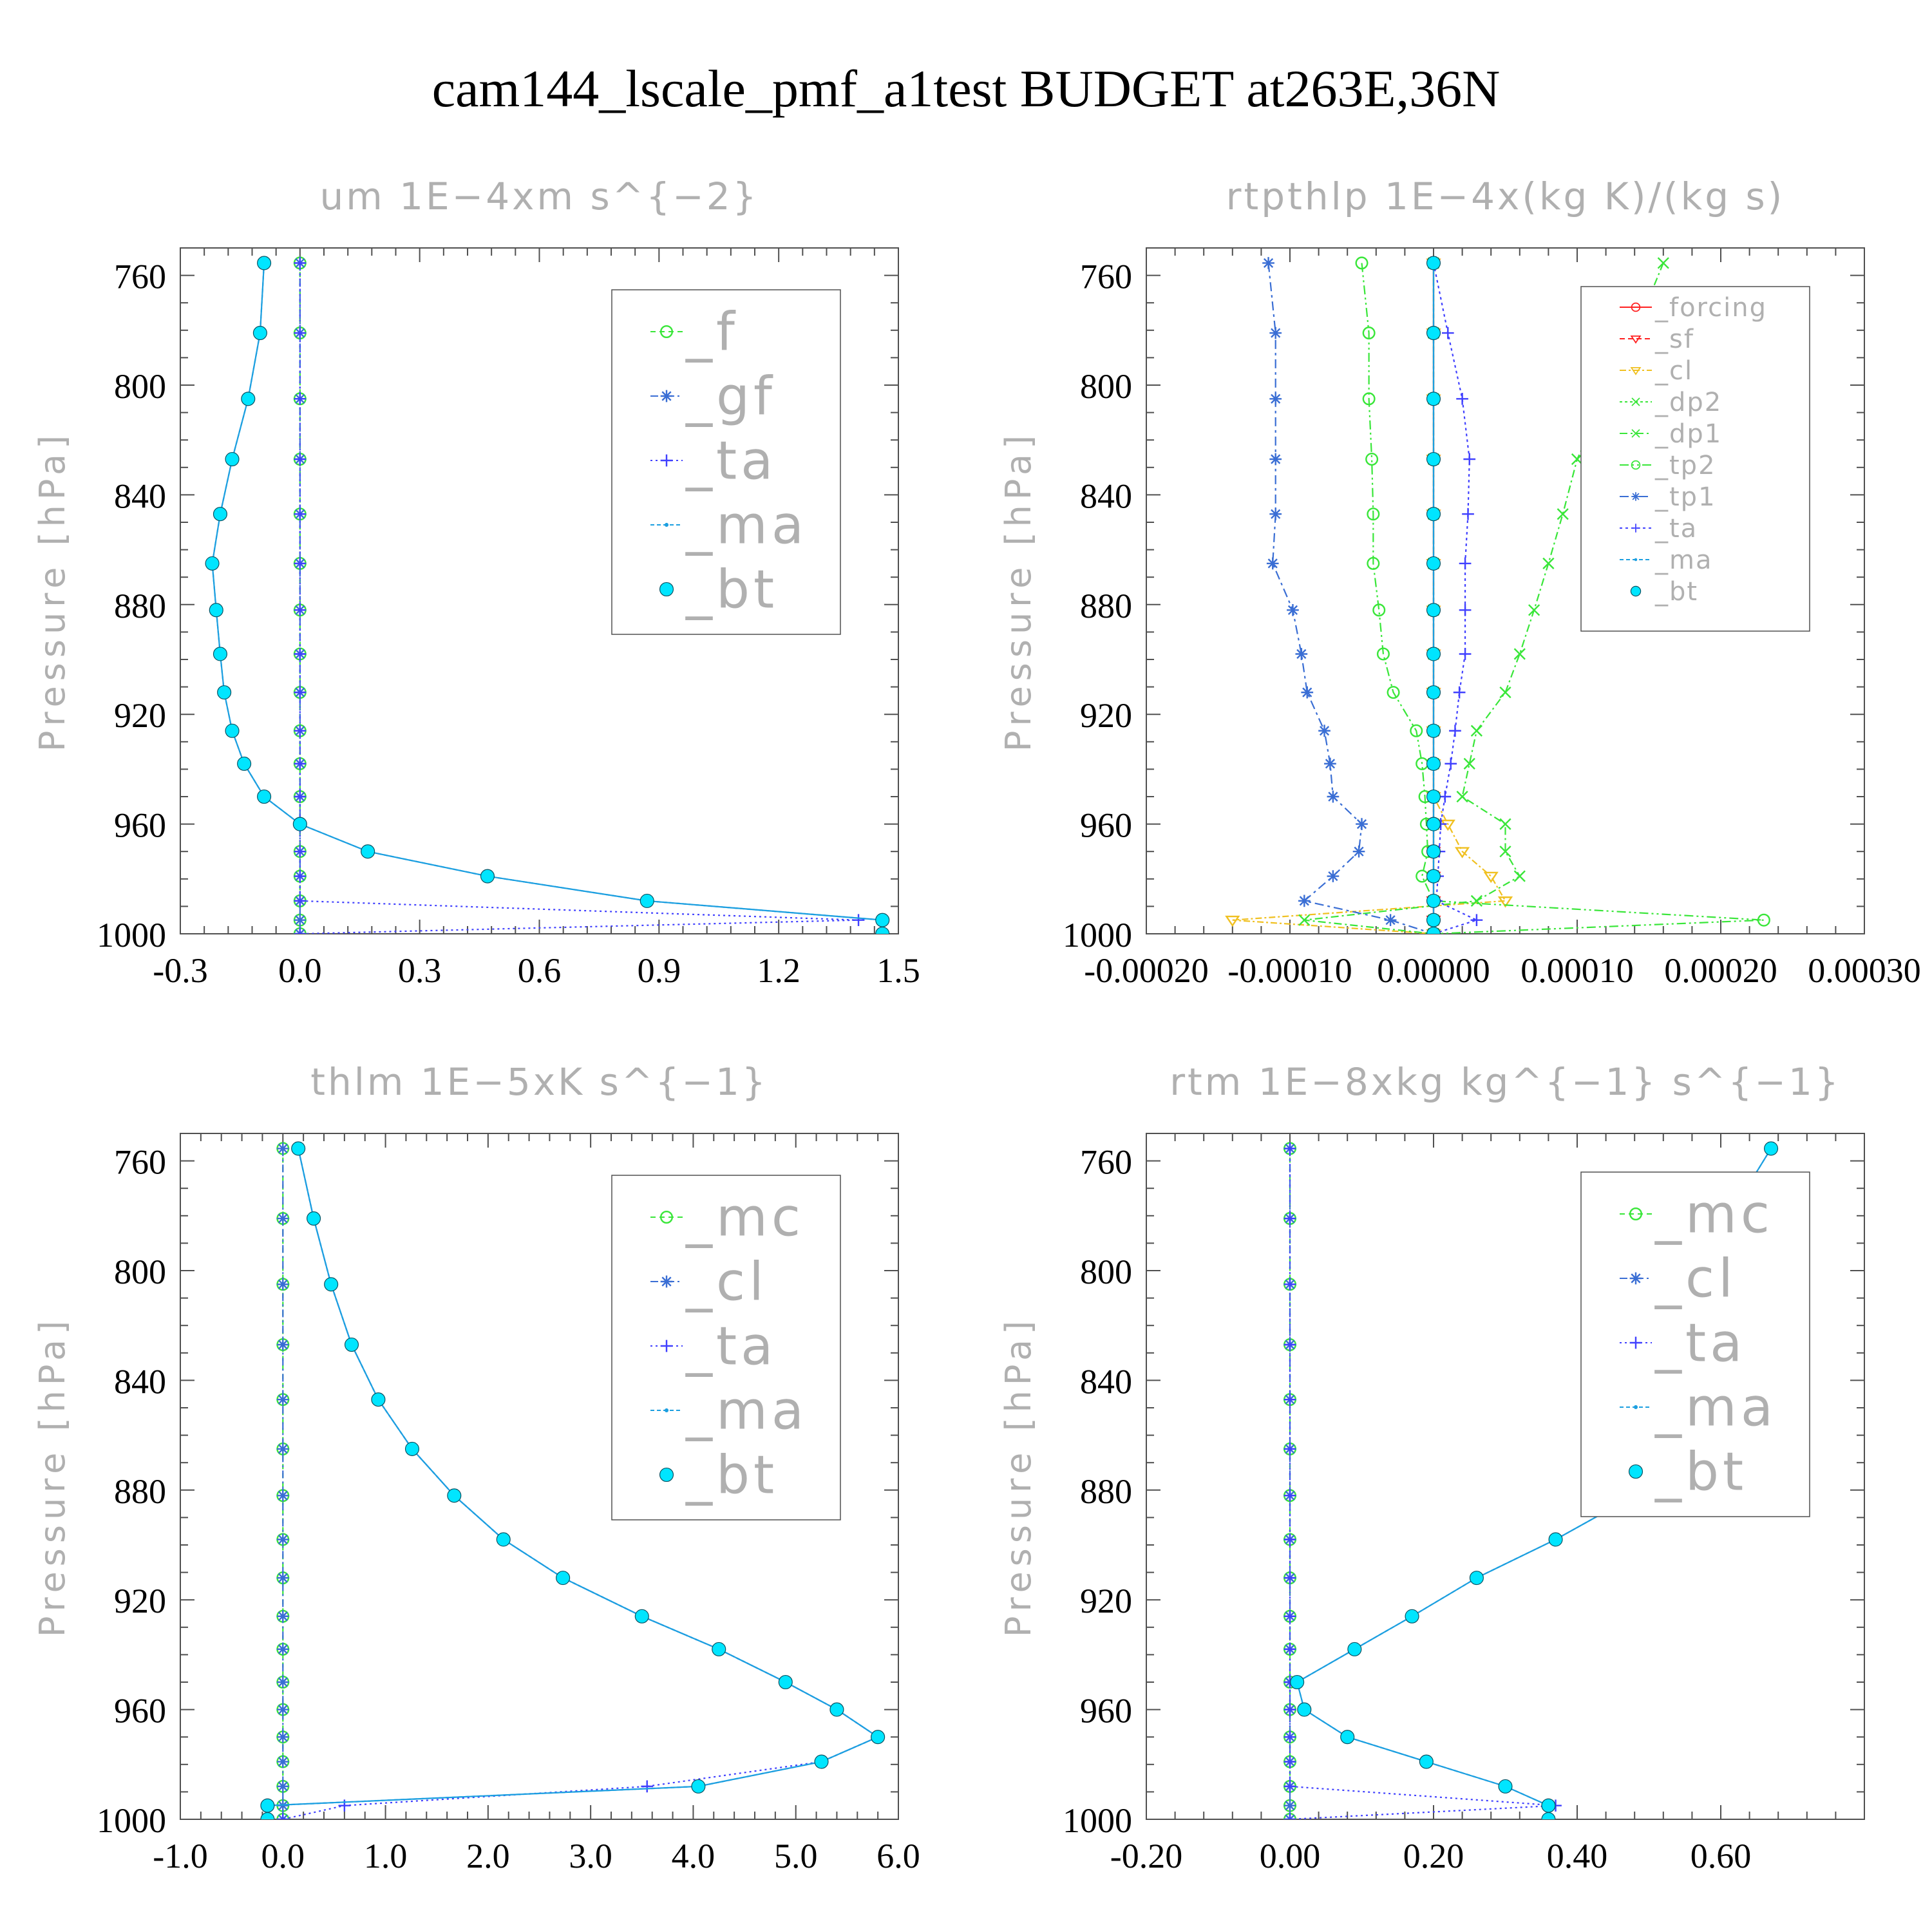  I want to click on x-tick-label: -0.20, so click(1146, 1856).